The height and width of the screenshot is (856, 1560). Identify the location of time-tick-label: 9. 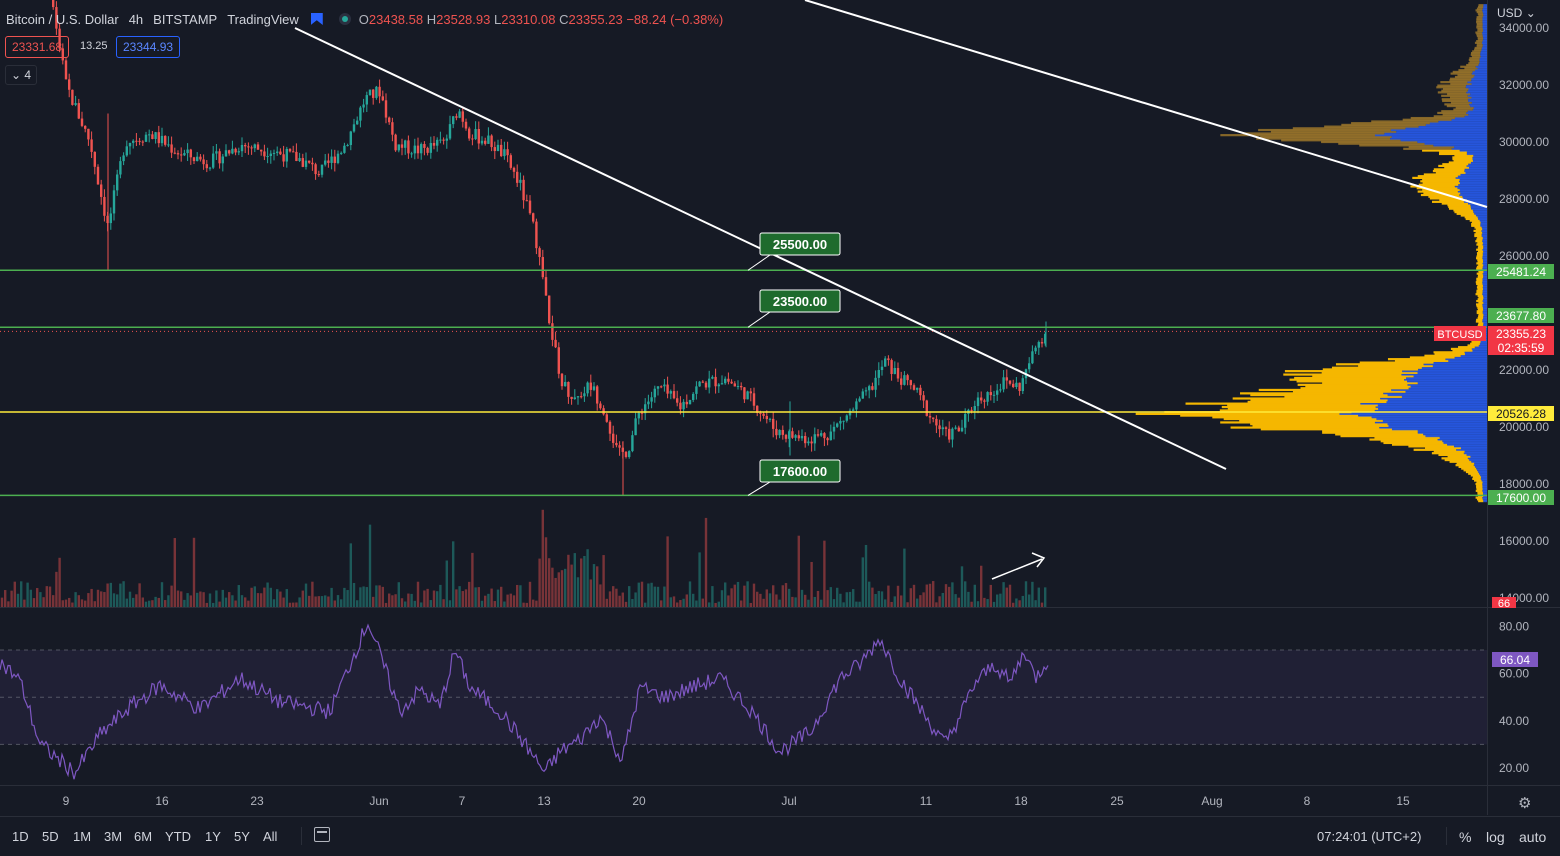
(66, 801).